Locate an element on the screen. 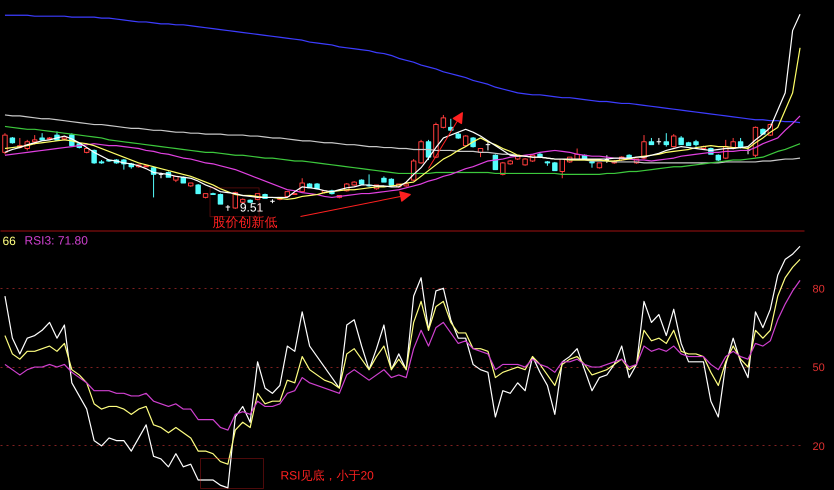  y-tick-label: 20 is located at coordinates (818, 446).